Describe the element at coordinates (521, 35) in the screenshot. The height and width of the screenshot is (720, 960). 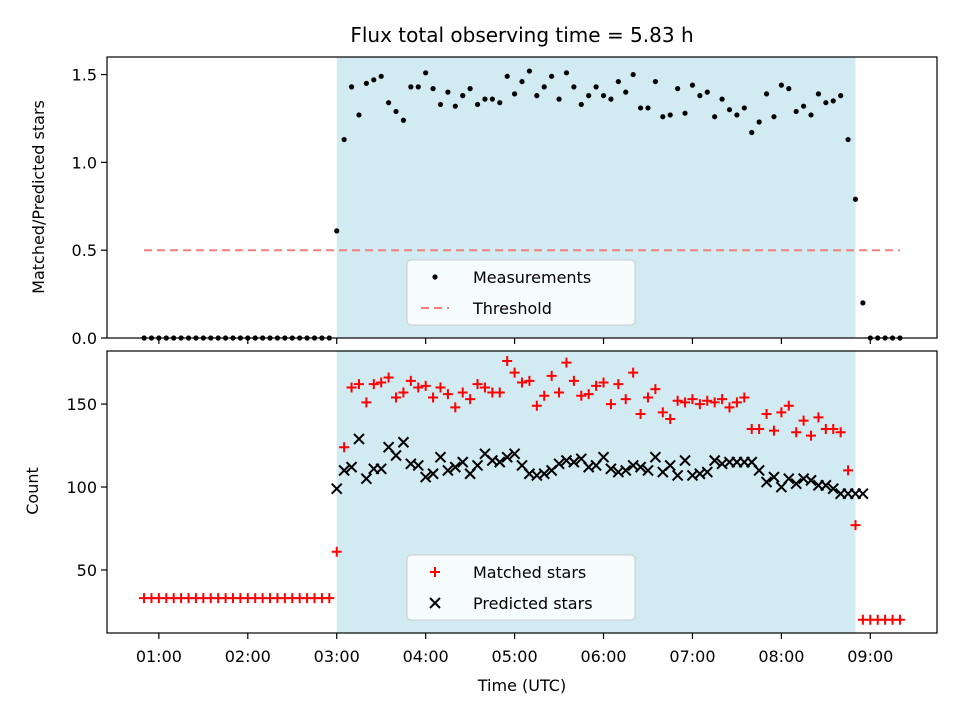
I see `chart-title: Flux total observing time = 5.83 h` at that location.